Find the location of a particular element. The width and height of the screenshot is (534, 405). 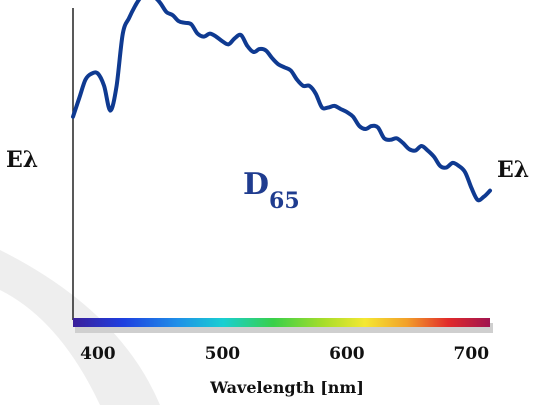

x-tick-label-400: 400 is located at coordinates (98, 354).